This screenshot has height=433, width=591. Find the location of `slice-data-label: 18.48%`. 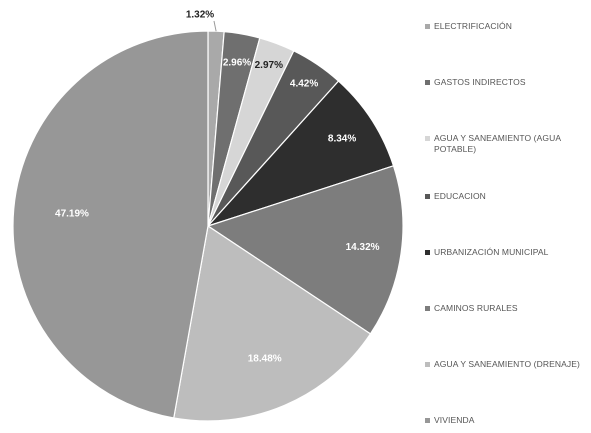

slice-data-label: 18.48% is located at coordinates (265, 358).